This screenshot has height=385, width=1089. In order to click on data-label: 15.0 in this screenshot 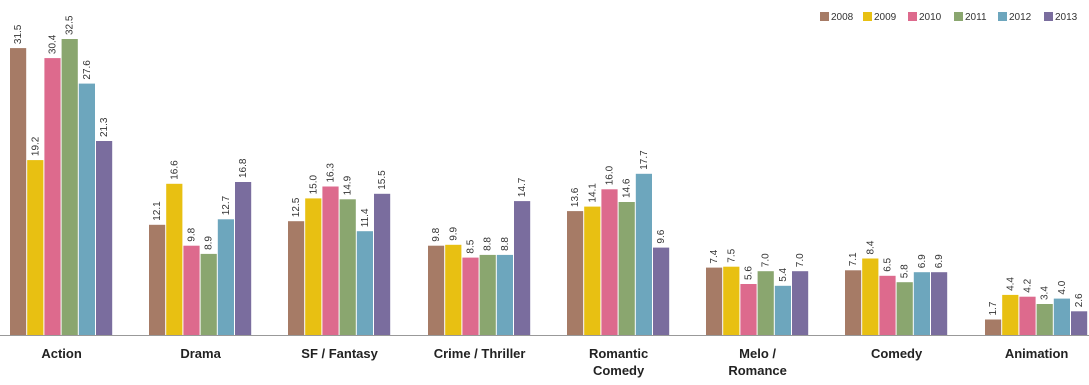, I will do `click(313, 184)`.